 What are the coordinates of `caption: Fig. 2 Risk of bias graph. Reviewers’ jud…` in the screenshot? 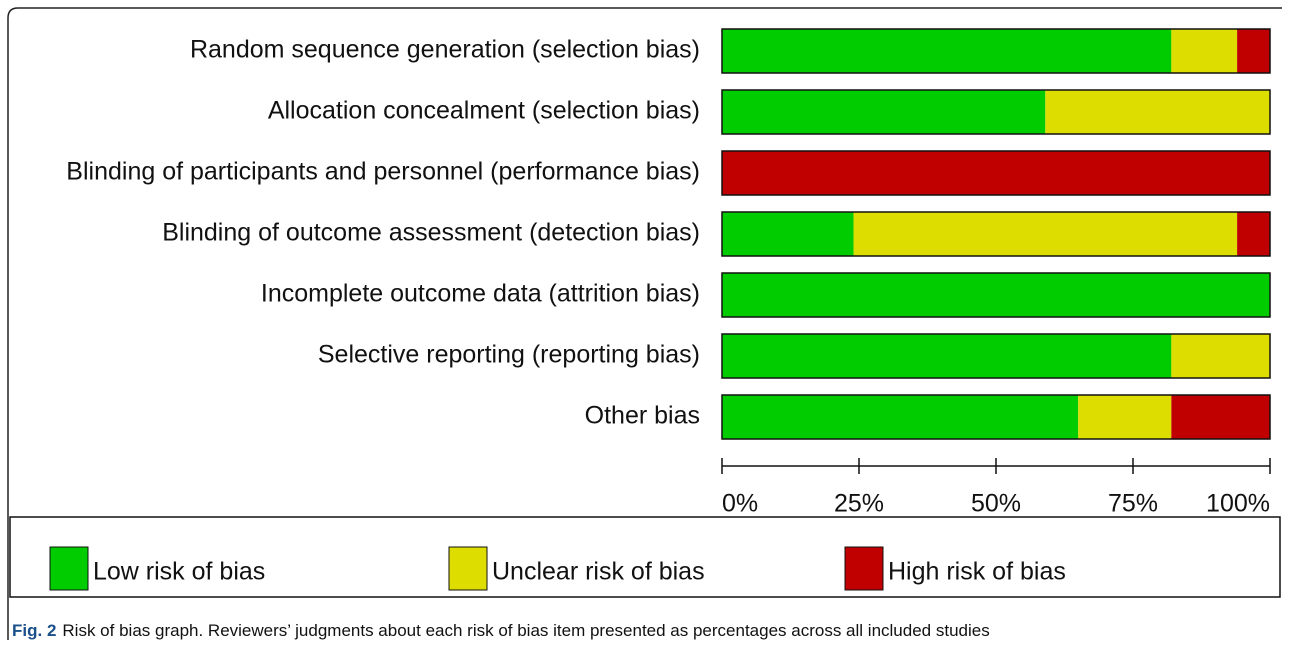 It's located at (501, 630).